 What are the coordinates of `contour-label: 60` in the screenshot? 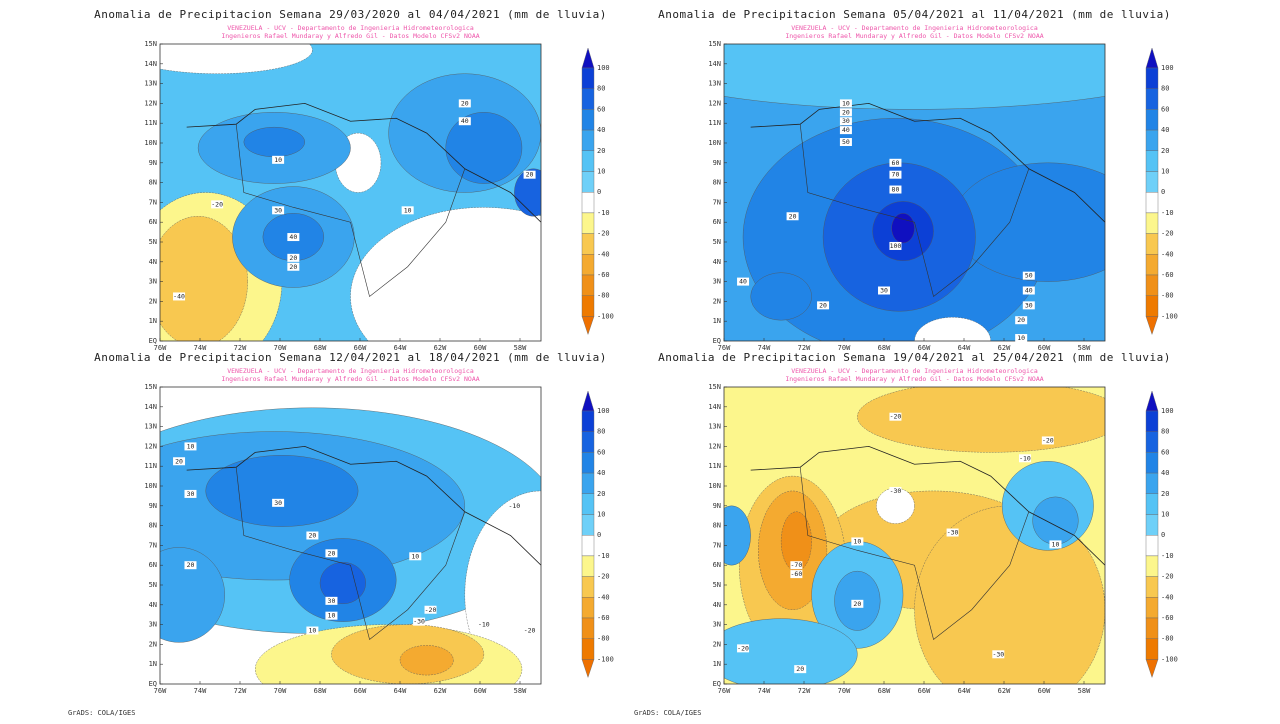 It's located at (896, 163).